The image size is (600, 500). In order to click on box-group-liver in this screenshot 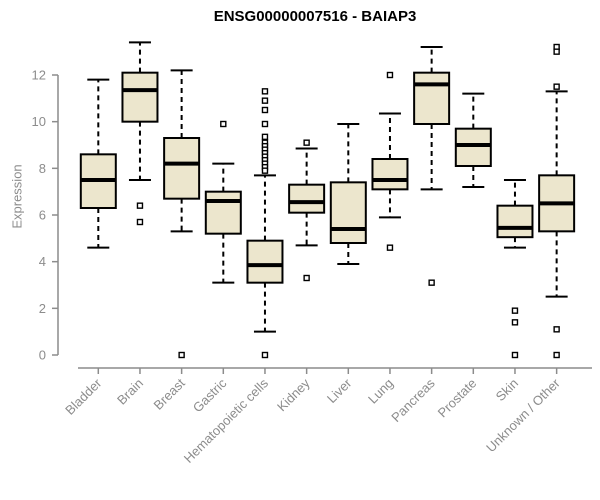, I will do `click(348, 194)`.